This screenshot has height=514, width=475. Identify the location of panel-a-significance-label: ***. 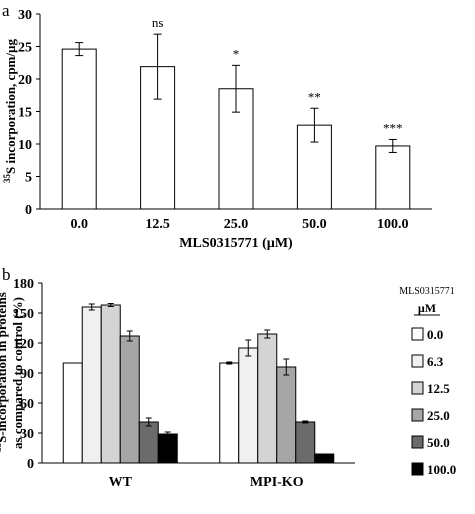
(393, 127).